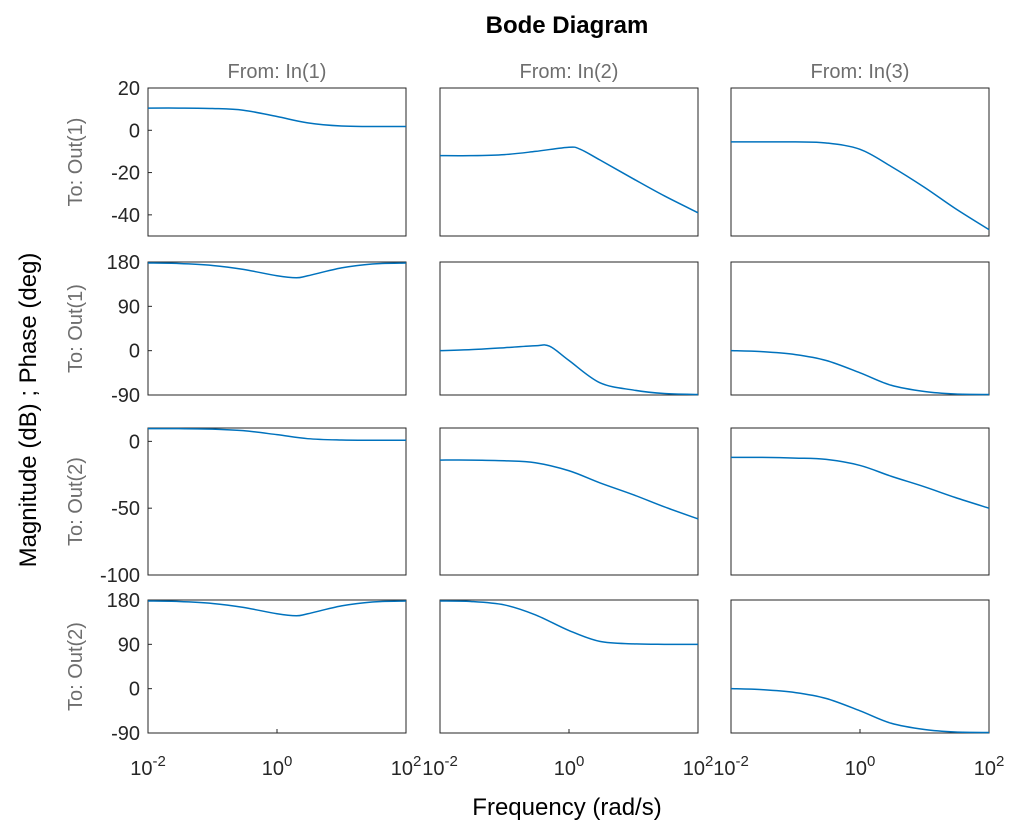 The height and width of the screenshot is (824, 1016). What do you see at coordinates (125, 216) in the screenshot?
I see `y-tick-label: -40` at bounding box center [125, 216].